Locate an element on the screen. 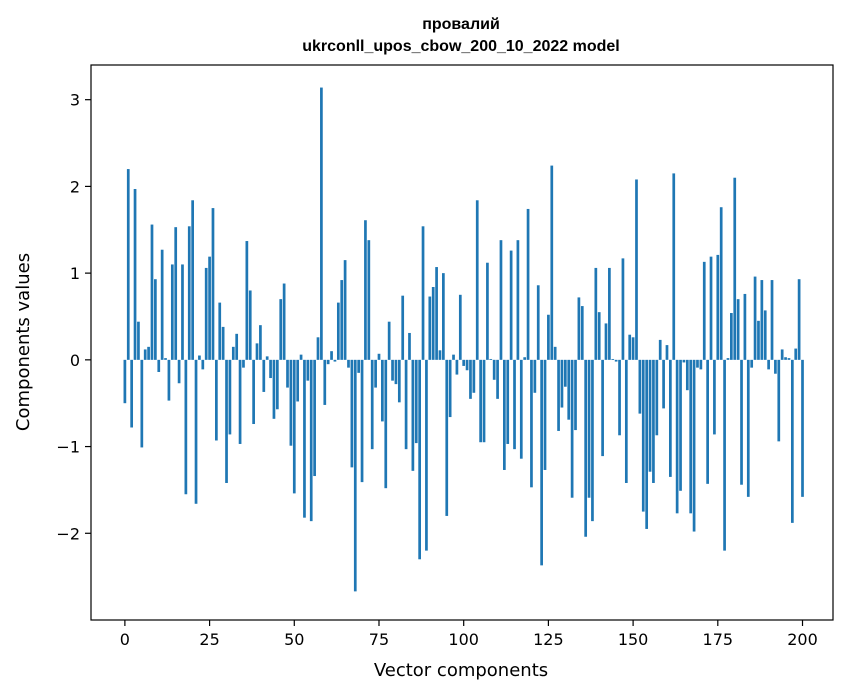 The image size is (847, 696). x-tick-label: 200 is located at coordinates (802, 639).